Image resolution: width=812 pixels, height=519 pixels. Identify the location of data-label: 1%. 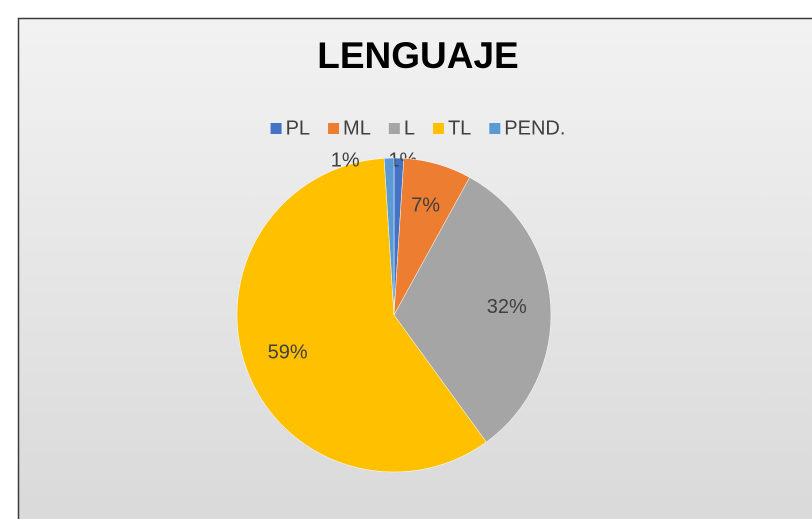
(345, 160).